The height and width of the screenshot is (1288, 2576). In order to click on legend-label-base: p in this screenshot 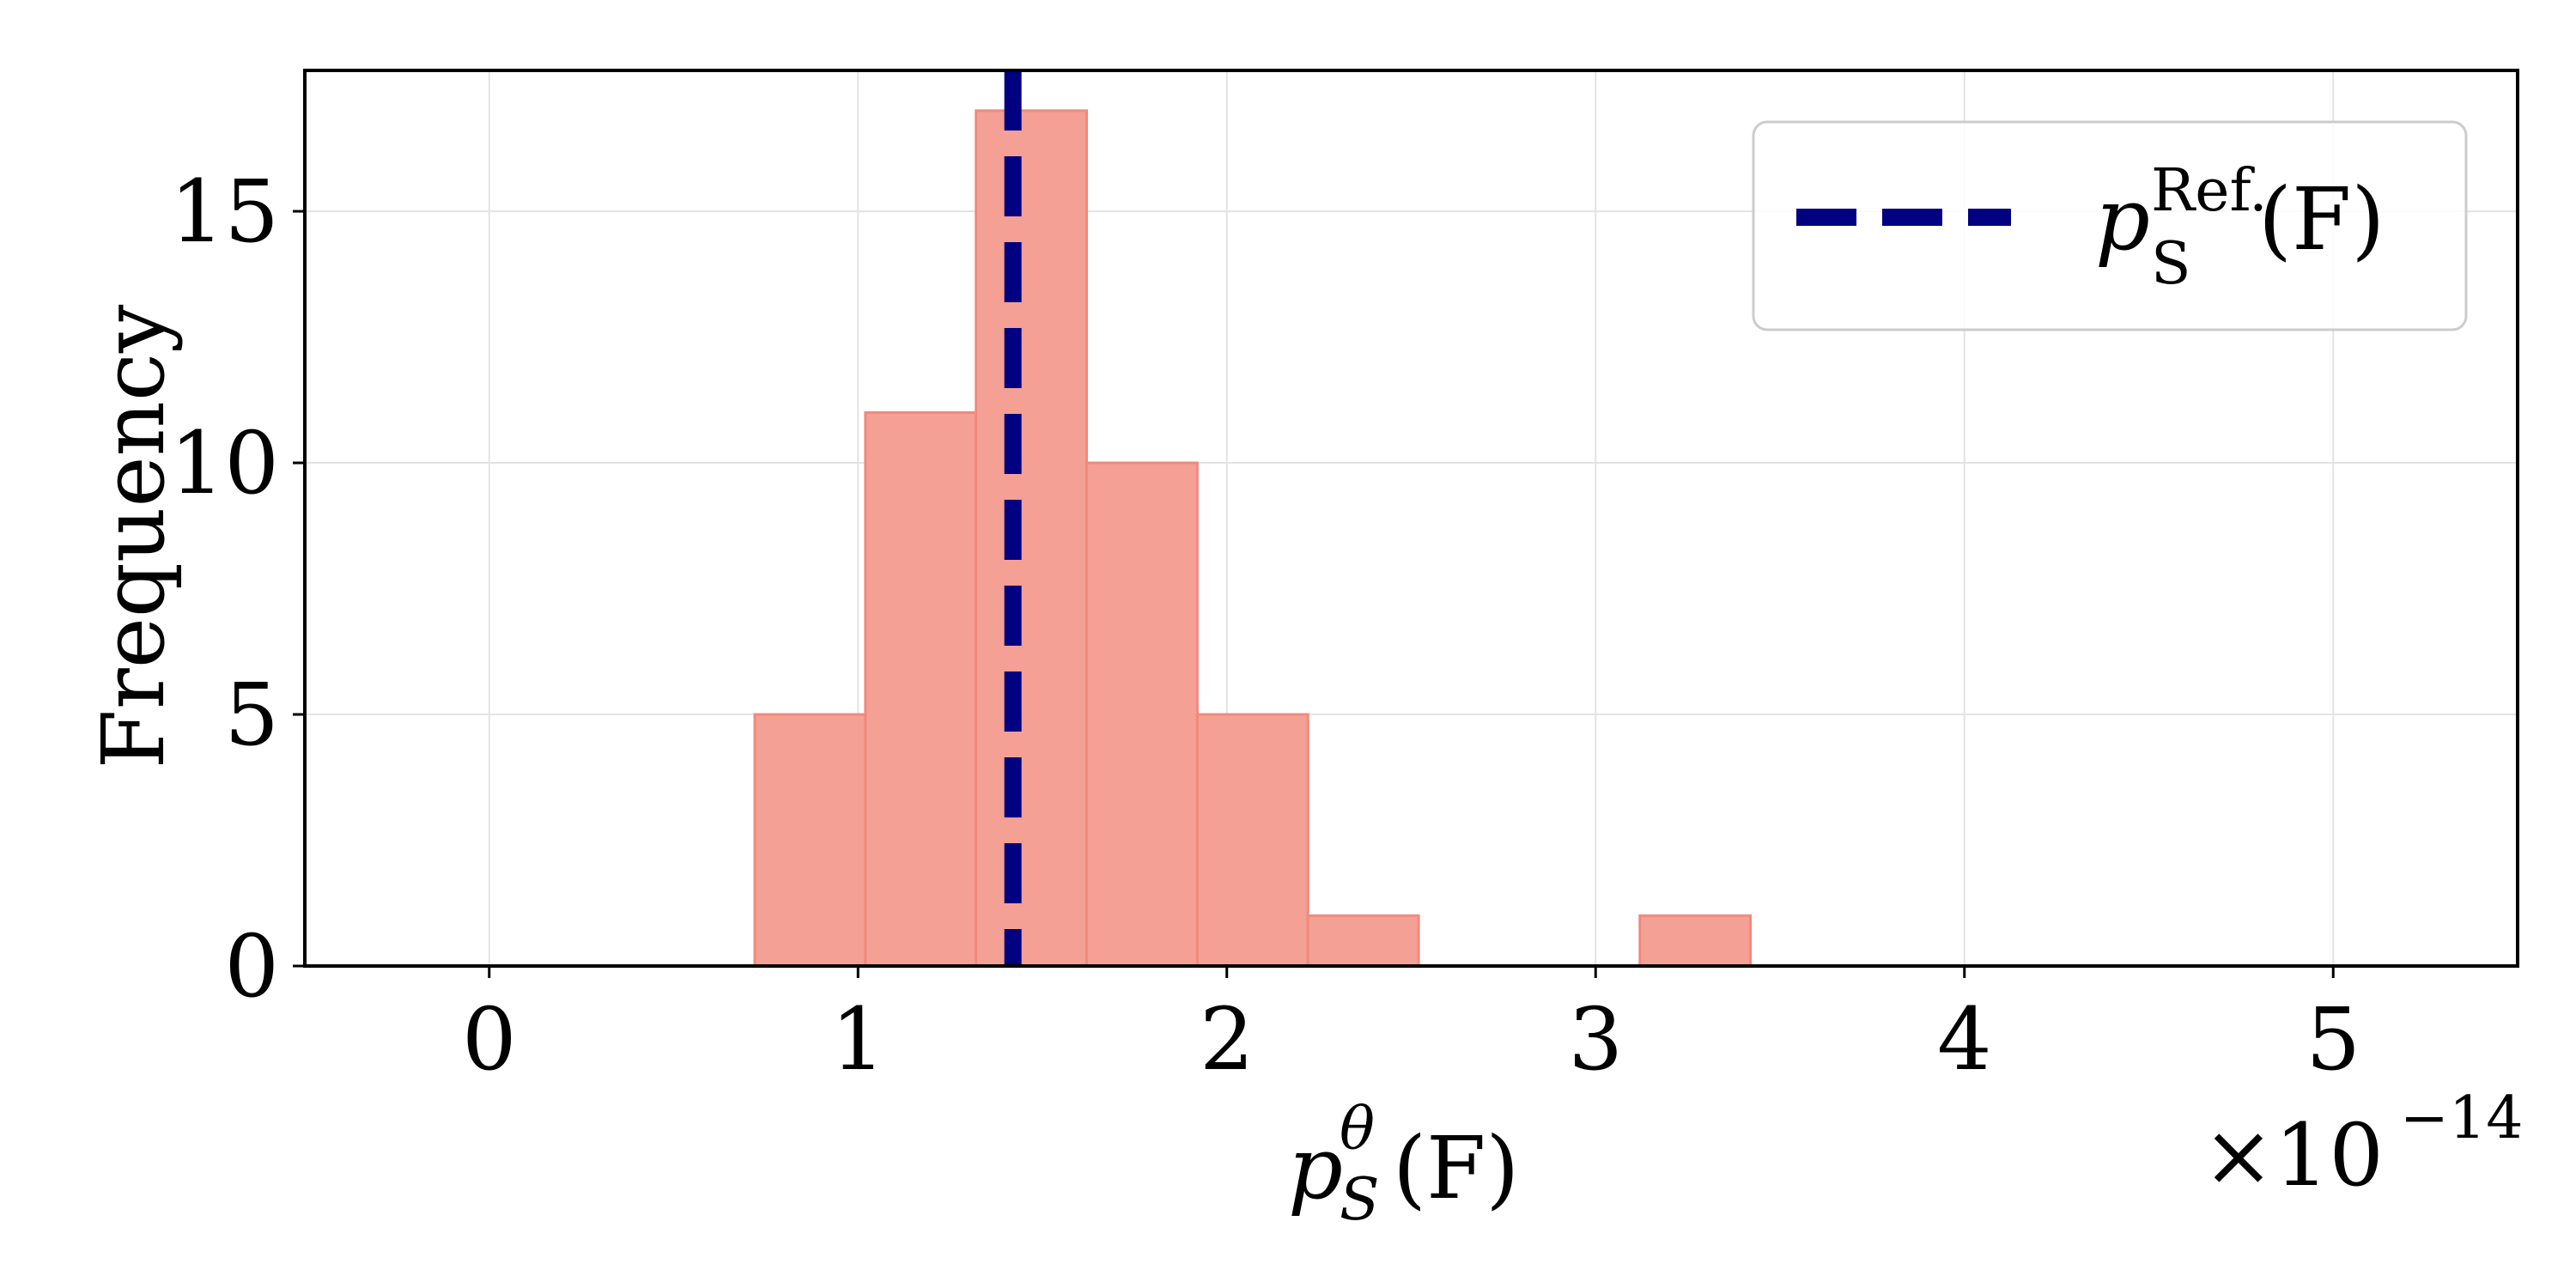, I will do `click(2122, 219)`.